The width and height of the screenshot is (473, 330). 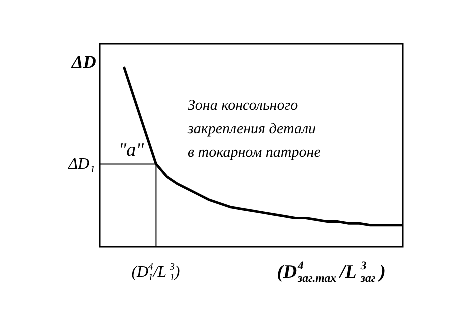 What do you see at coordinates (83, 62) in the screenshot?
I see `y-axis-title: ΔD` at bounding box center [83, 62].